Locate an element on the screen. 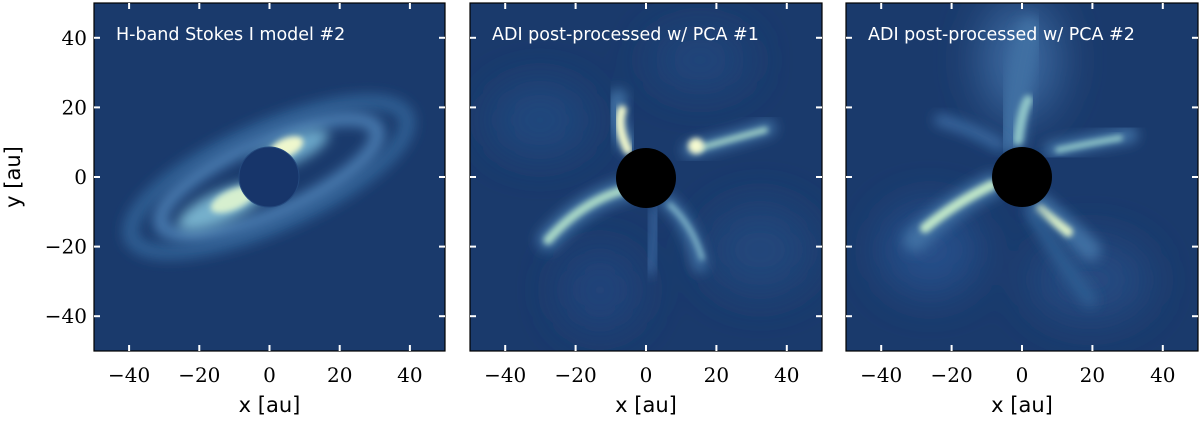  y-tick-label: −40 is located at coordinates (66, 316).